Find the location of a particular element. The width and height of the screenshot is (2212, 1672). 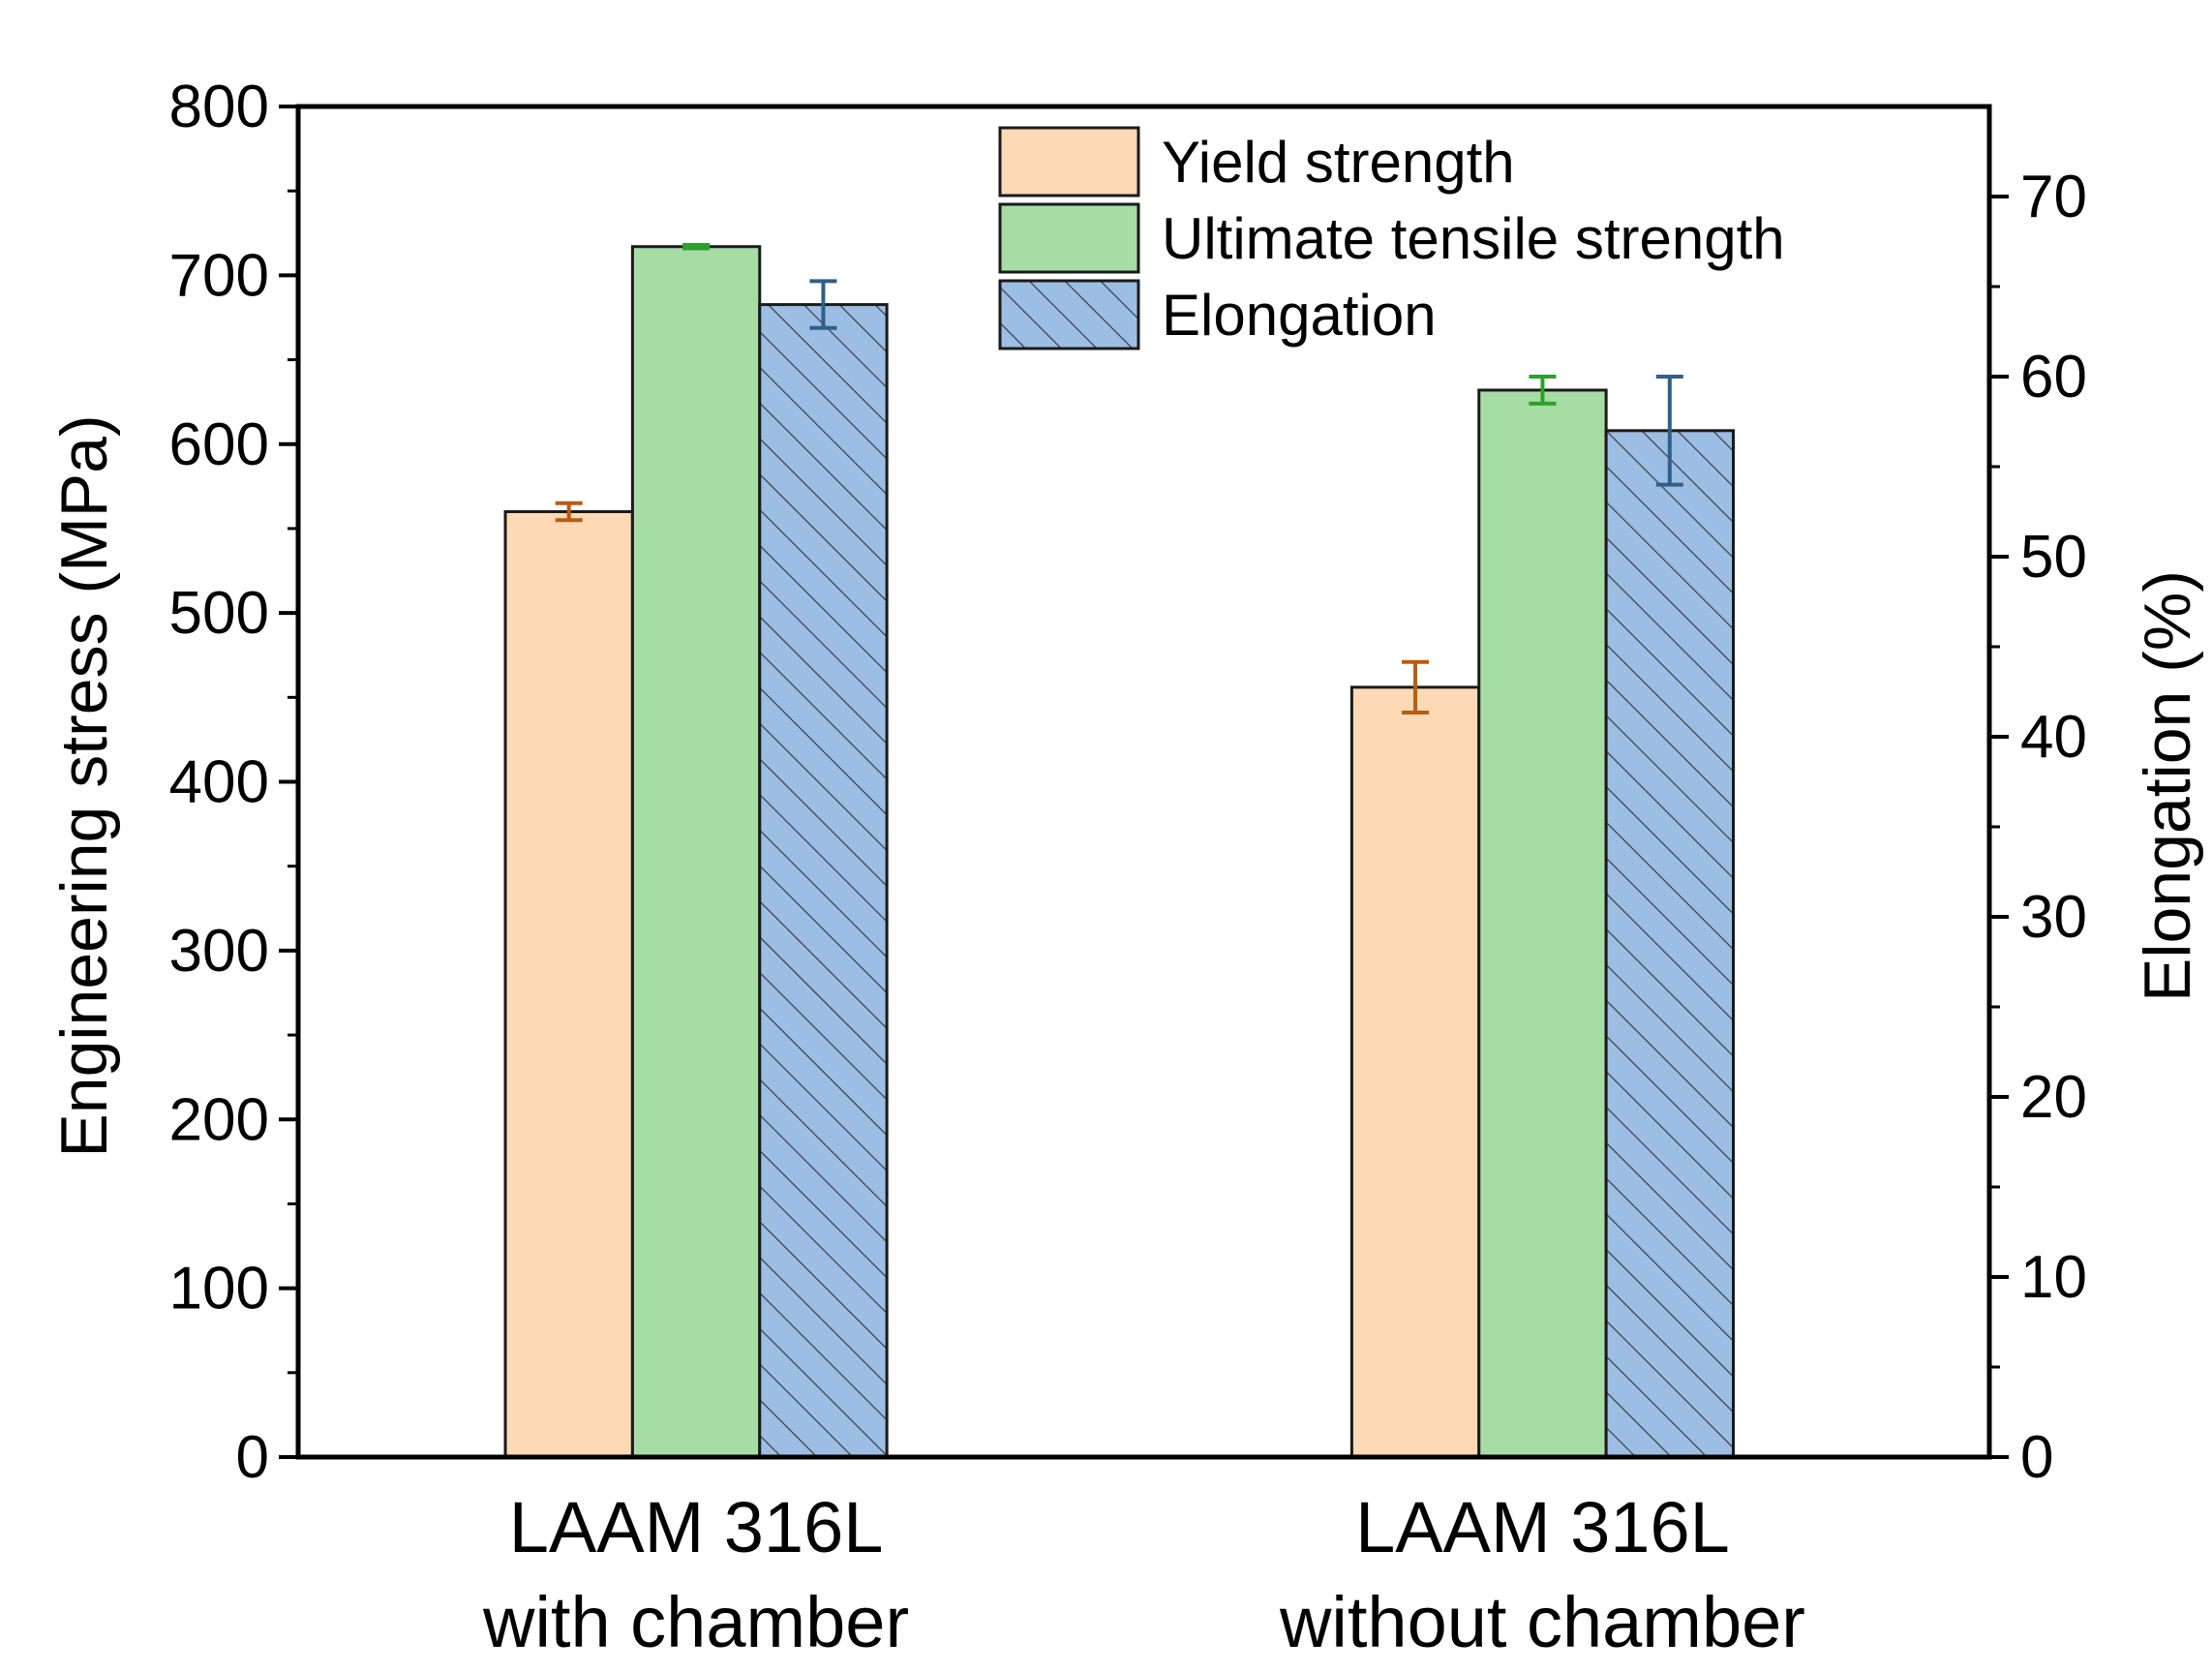

y2-tick-label: 30 is located at coordinates (2053, 918).